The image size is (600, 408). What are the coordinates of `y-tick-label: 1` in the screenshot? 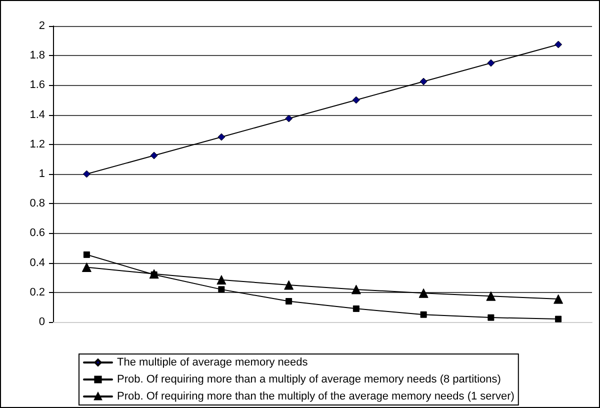 It's located at (41, 174).